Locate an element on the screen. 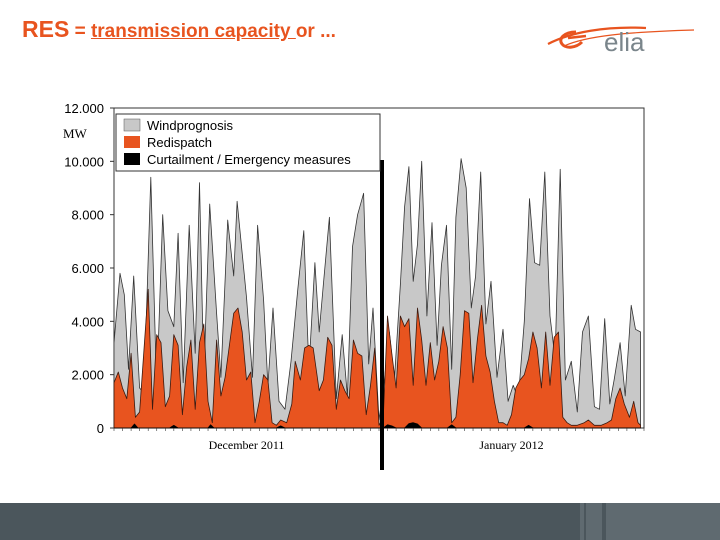 This screenshot has width=720, height=540. y-tick-label: 10.000 is located at coordinates (84, 161).